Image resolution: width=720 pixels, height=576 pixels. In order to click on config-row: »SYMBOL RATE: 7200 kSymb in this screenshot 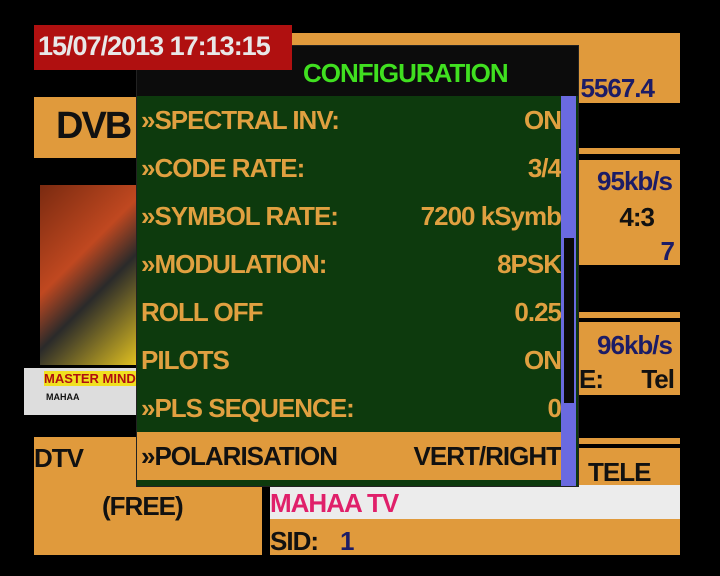, I will do `click(351, 216)`.